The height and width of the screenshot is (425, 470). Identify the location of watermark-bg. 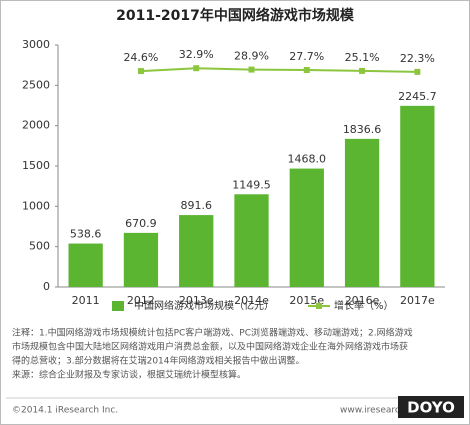
(431, 407).